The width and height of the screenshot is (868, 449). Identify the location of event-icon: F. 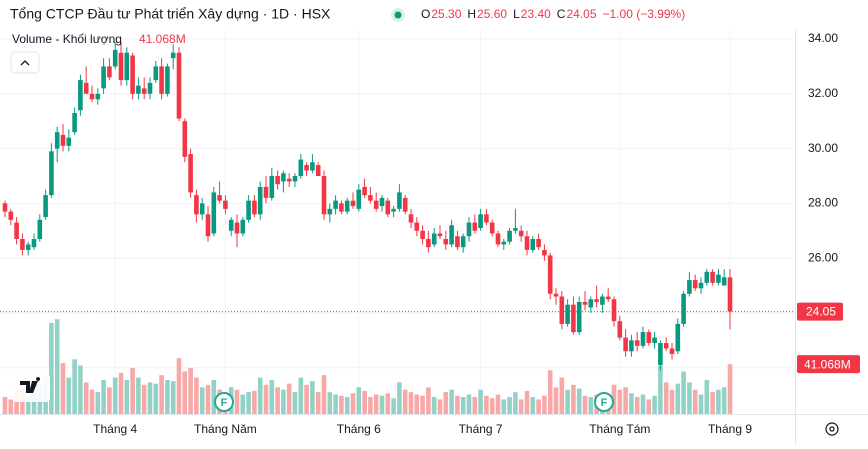
(604, 403).